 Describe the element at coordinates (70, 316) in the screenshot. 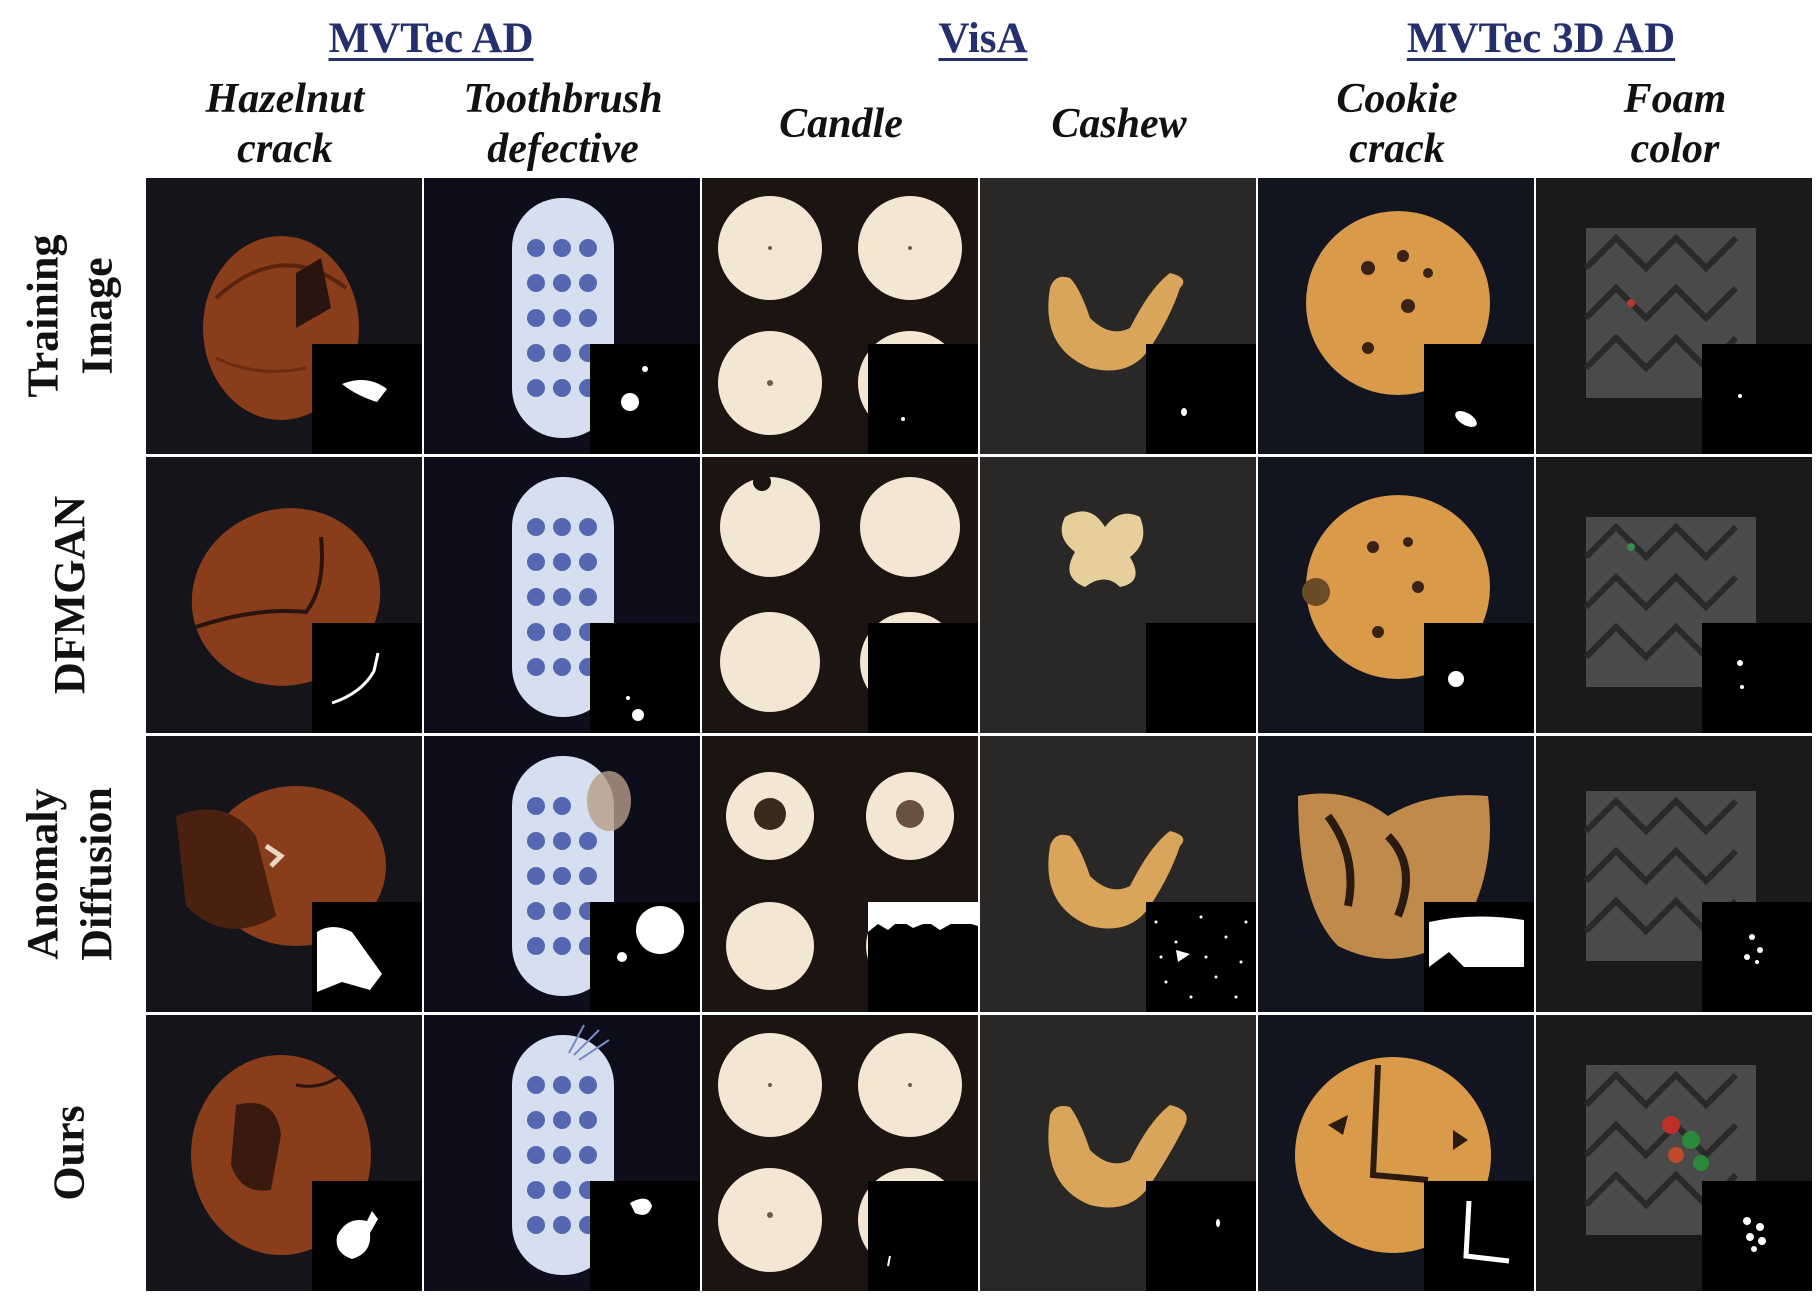

I see `row-label-training-image: Training Image` at that location.